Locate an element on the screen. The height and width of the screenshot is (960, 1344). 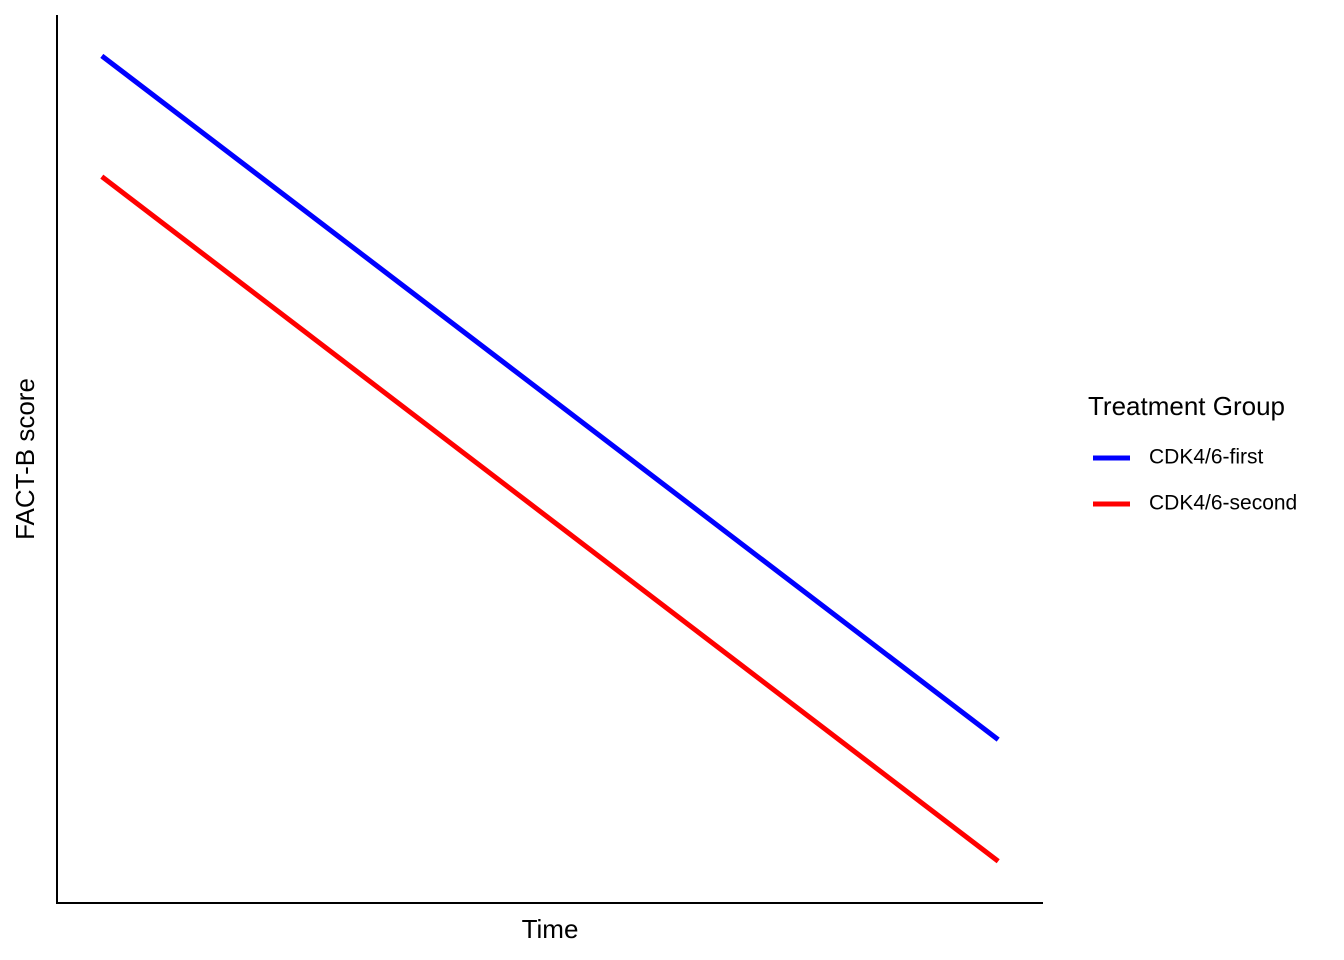
legend-title: Treatment Group is located at coordinates (1186, 406).